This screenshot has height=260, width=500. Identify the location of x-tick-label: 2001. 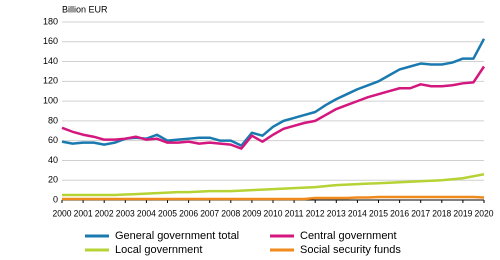
(83, 213).